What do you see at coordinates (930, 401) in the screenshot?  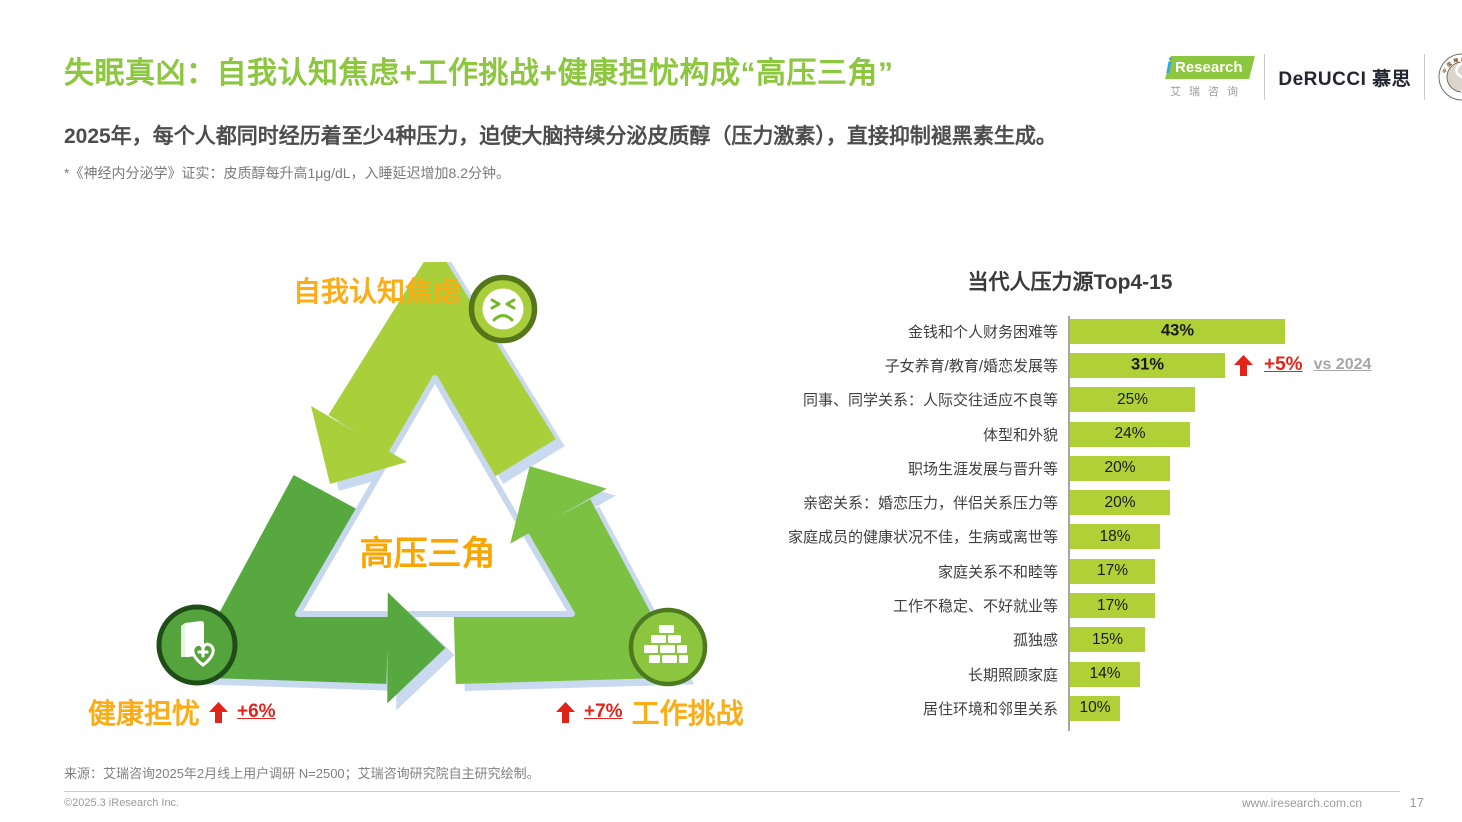 I see `category-label: 同事、同学关系：人际交往适应不良等` at bounding box center [930, 401].